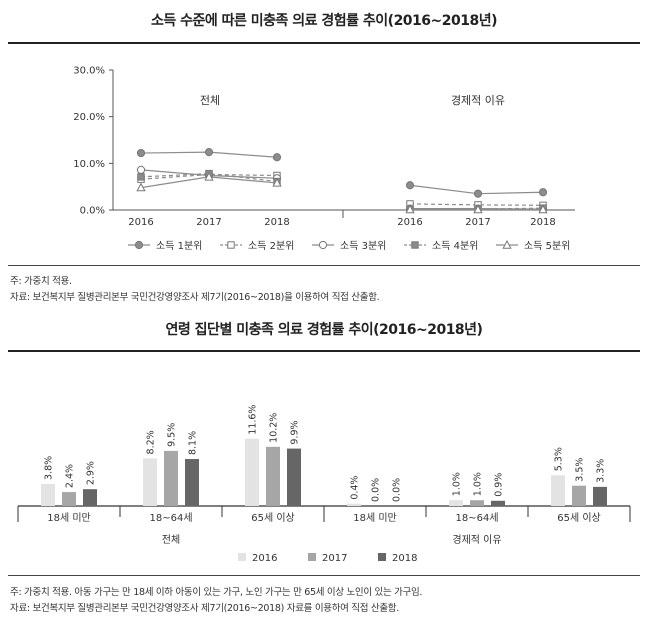 The width and height of the screenshot is (648, 627). What do you see at coordinates (151, 442) in the screenshot?
I see `data-label: 8.2%` at bounding box center [151, 442].